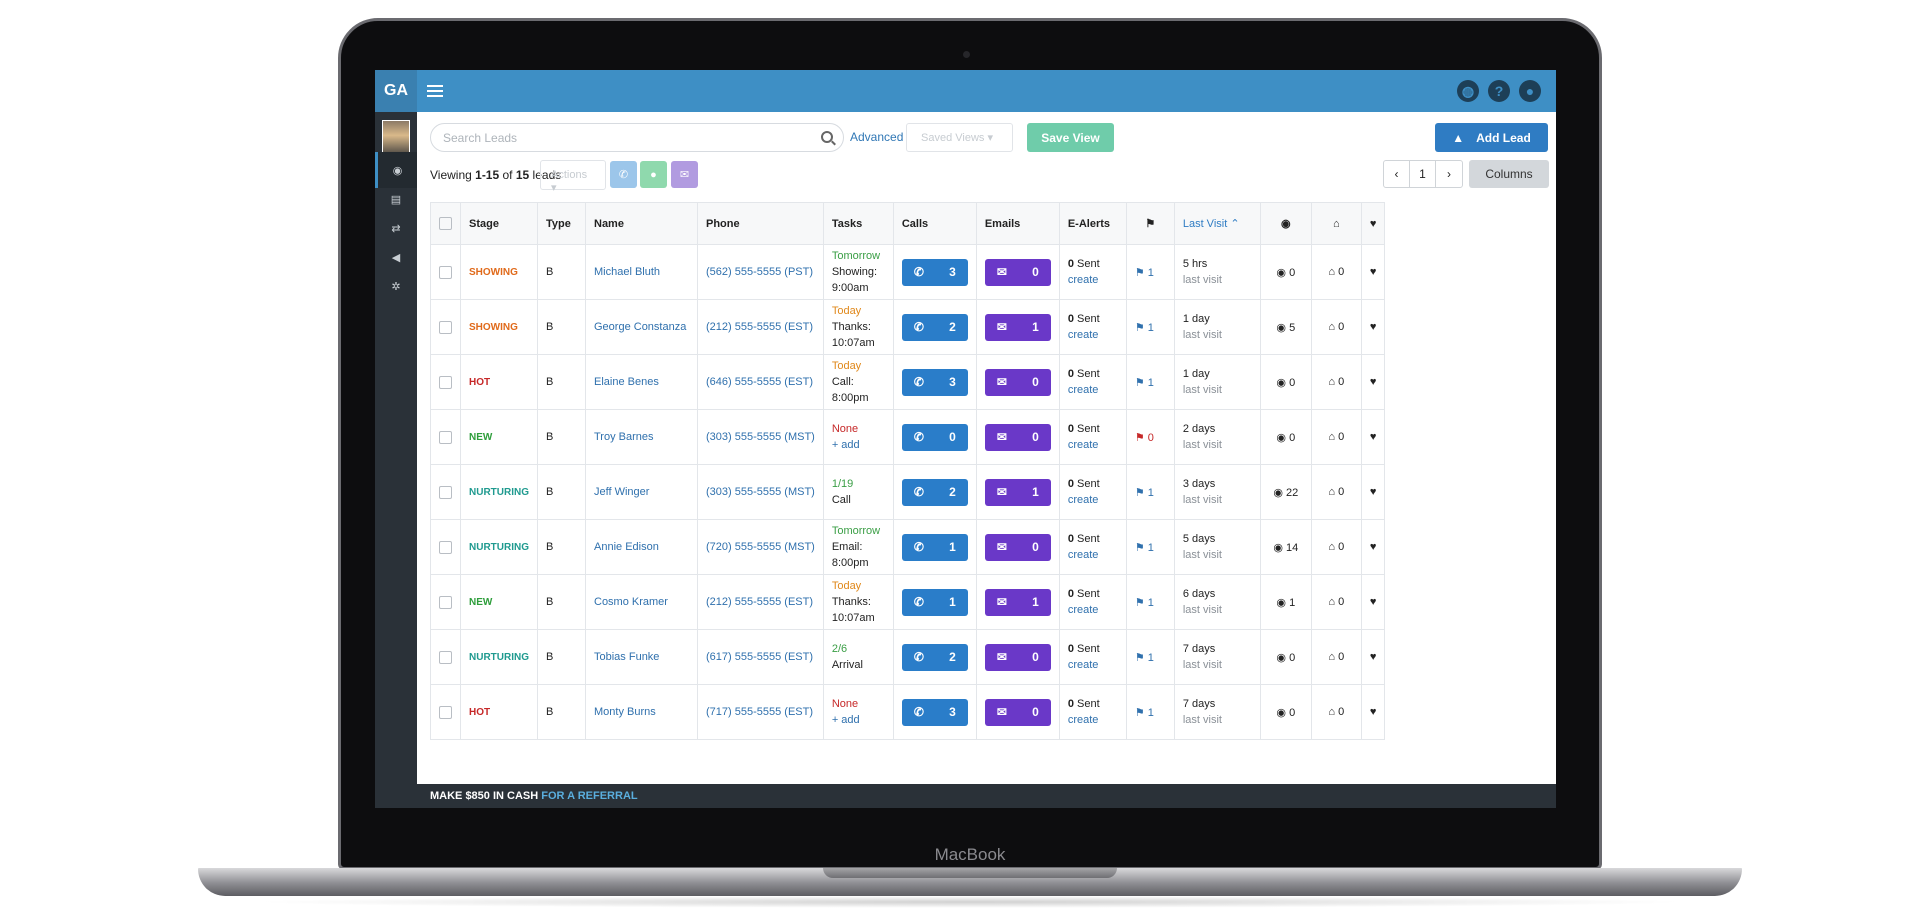  I want to click on menu-icon, so click(435, 91).